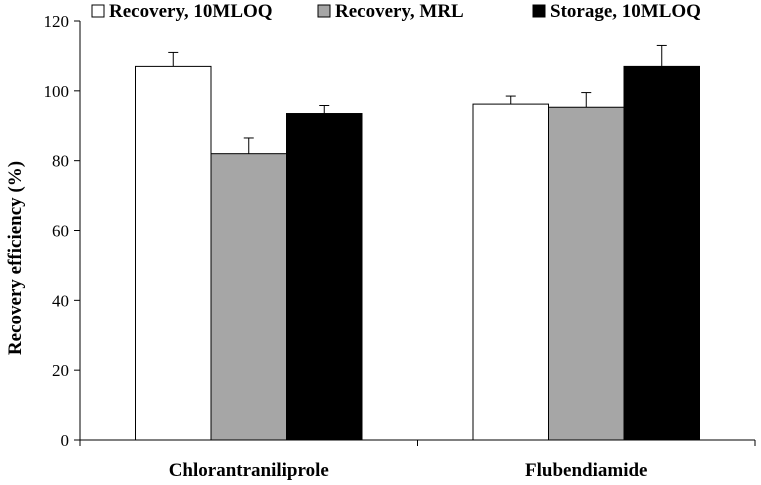  Describe the element at coordinates (57, 21) in the screenshot. I see `y-tick-label: 120` at that location.